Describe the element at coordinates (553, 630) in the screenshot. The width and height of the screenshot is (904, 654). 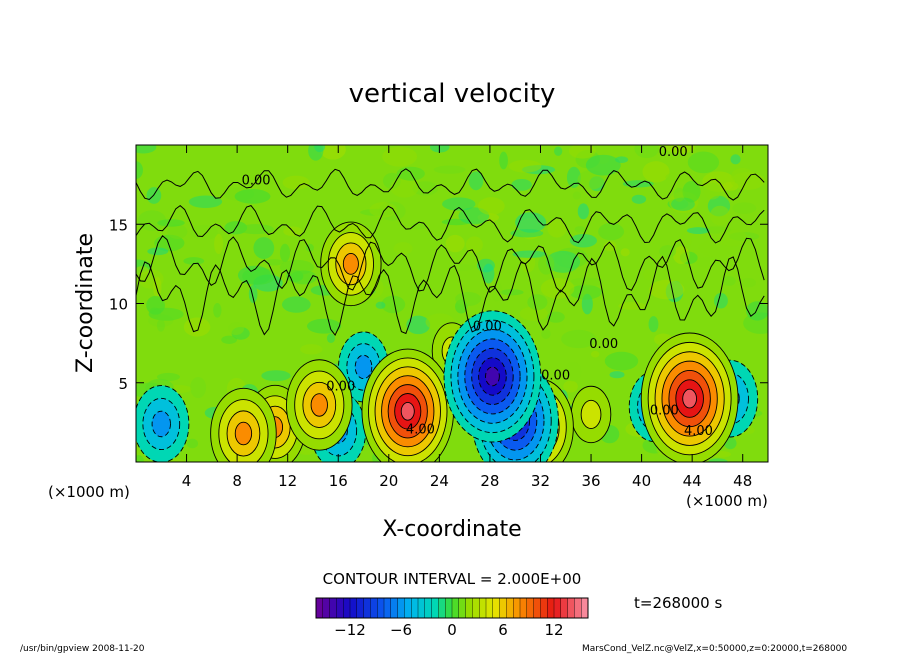
I see `colorbar-tick-label: 12` at that location.